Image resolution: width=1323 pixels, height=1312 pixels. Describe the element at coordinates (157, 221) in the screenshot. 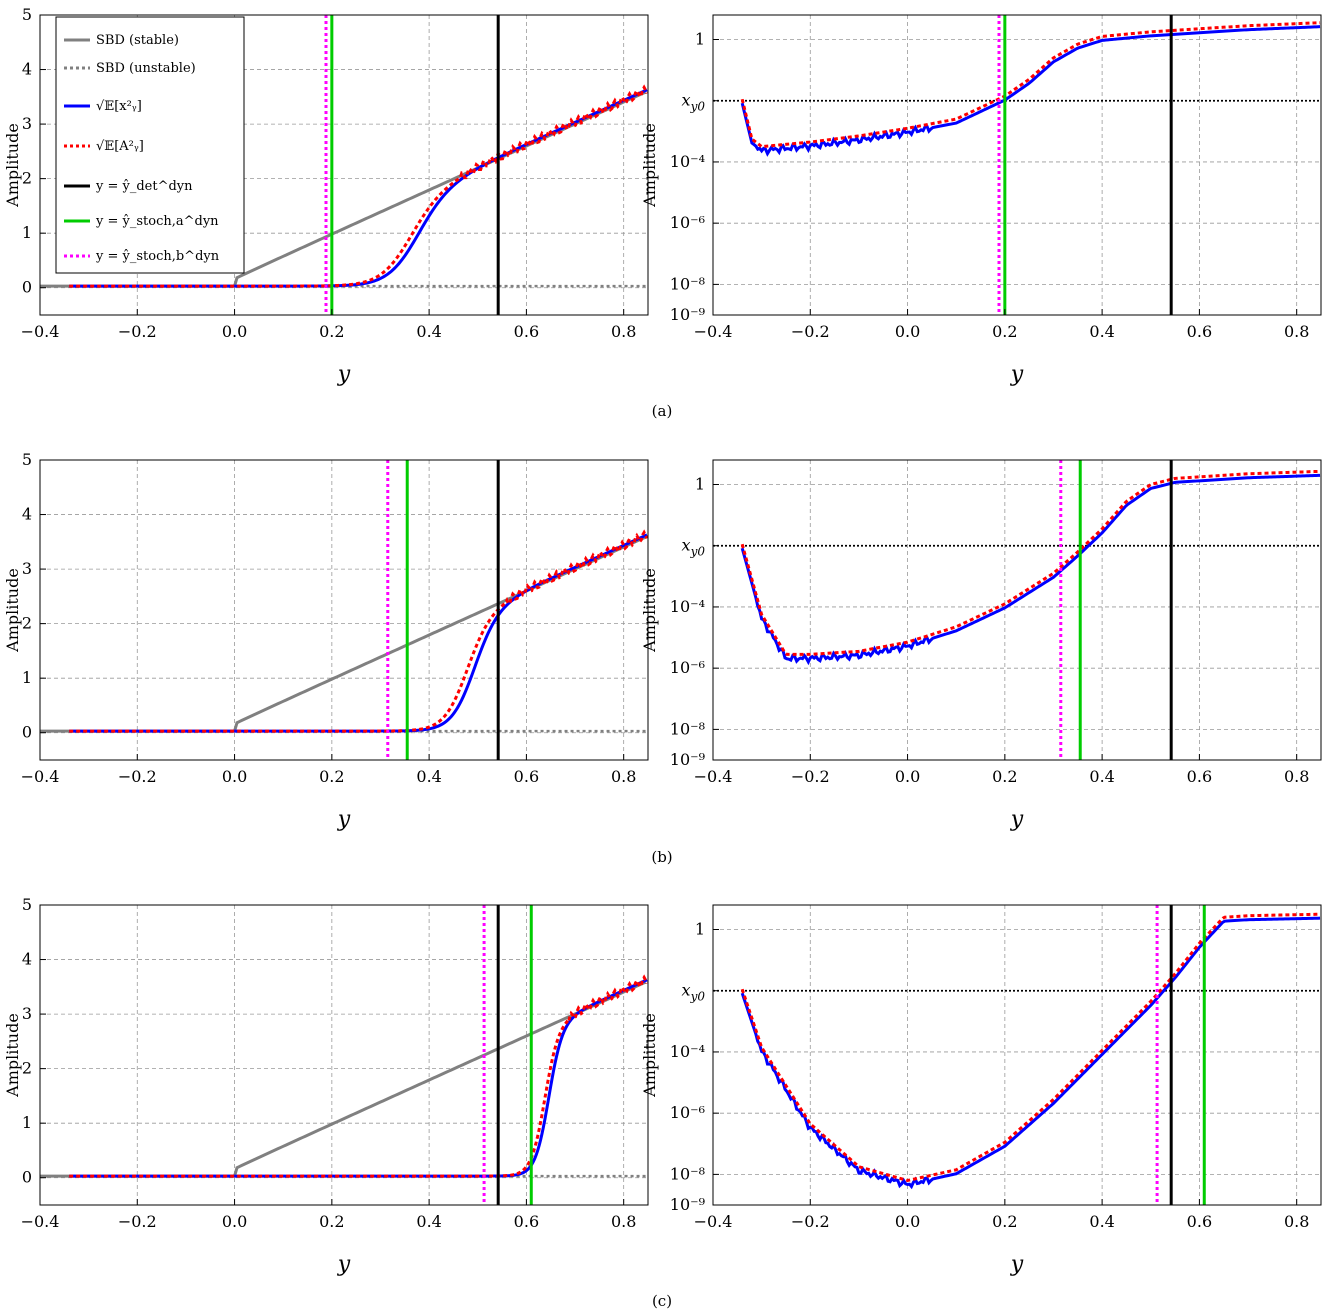

I see `legend-label: y = ŷ_stoch,a^dyn` at that location.